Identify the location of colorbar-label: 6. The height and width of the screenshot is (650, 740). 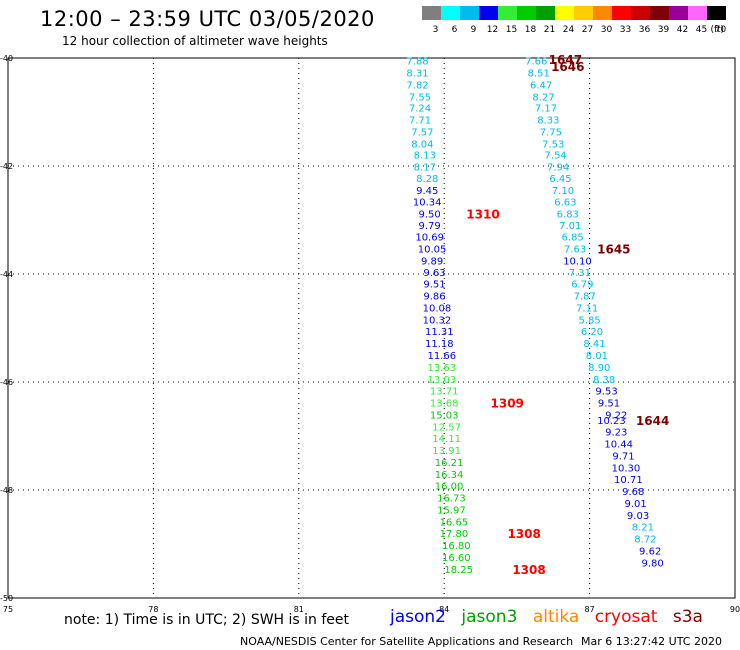
(455, 30).